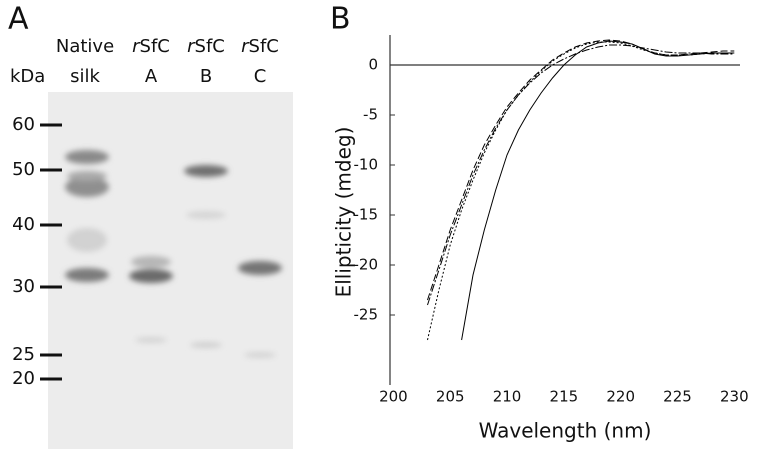 This screenshot has width=759, height=449. What do you see at coordinates (27, 76) in the screenshot?
I see `unit-label: kDa` at bounding box center [27, 76].